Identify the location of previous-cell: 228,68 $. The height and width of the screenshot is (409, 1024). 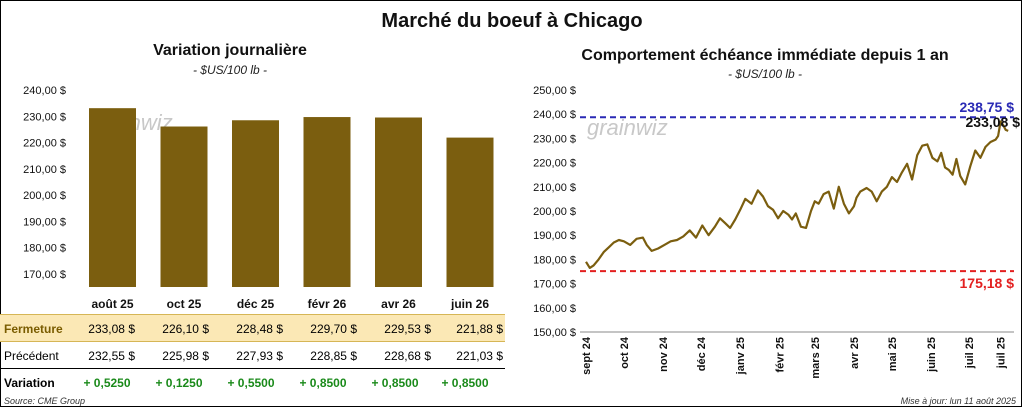
(407, 356).